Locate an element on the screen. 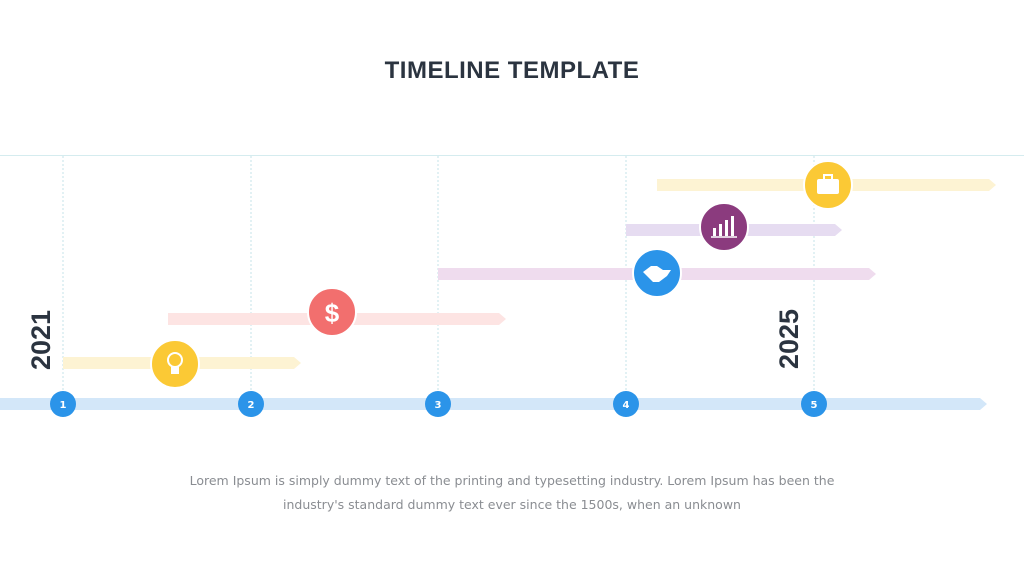  year-label: 2021 is located at coordinates (41, 340).